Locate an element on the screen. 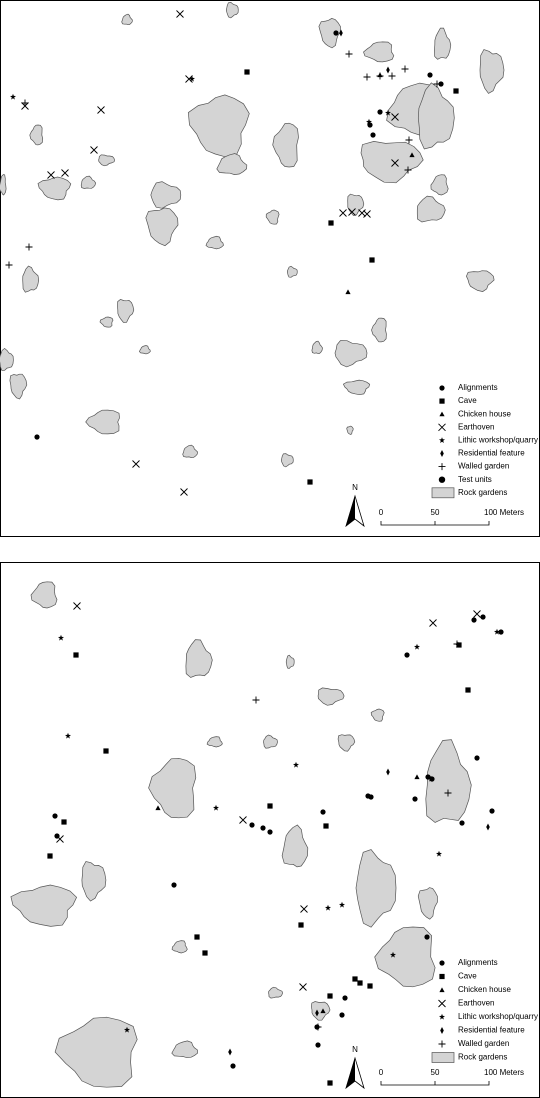 This screenshot has height=1098, width=540. rock-garden-swatch is located at coordinates (443, 493).